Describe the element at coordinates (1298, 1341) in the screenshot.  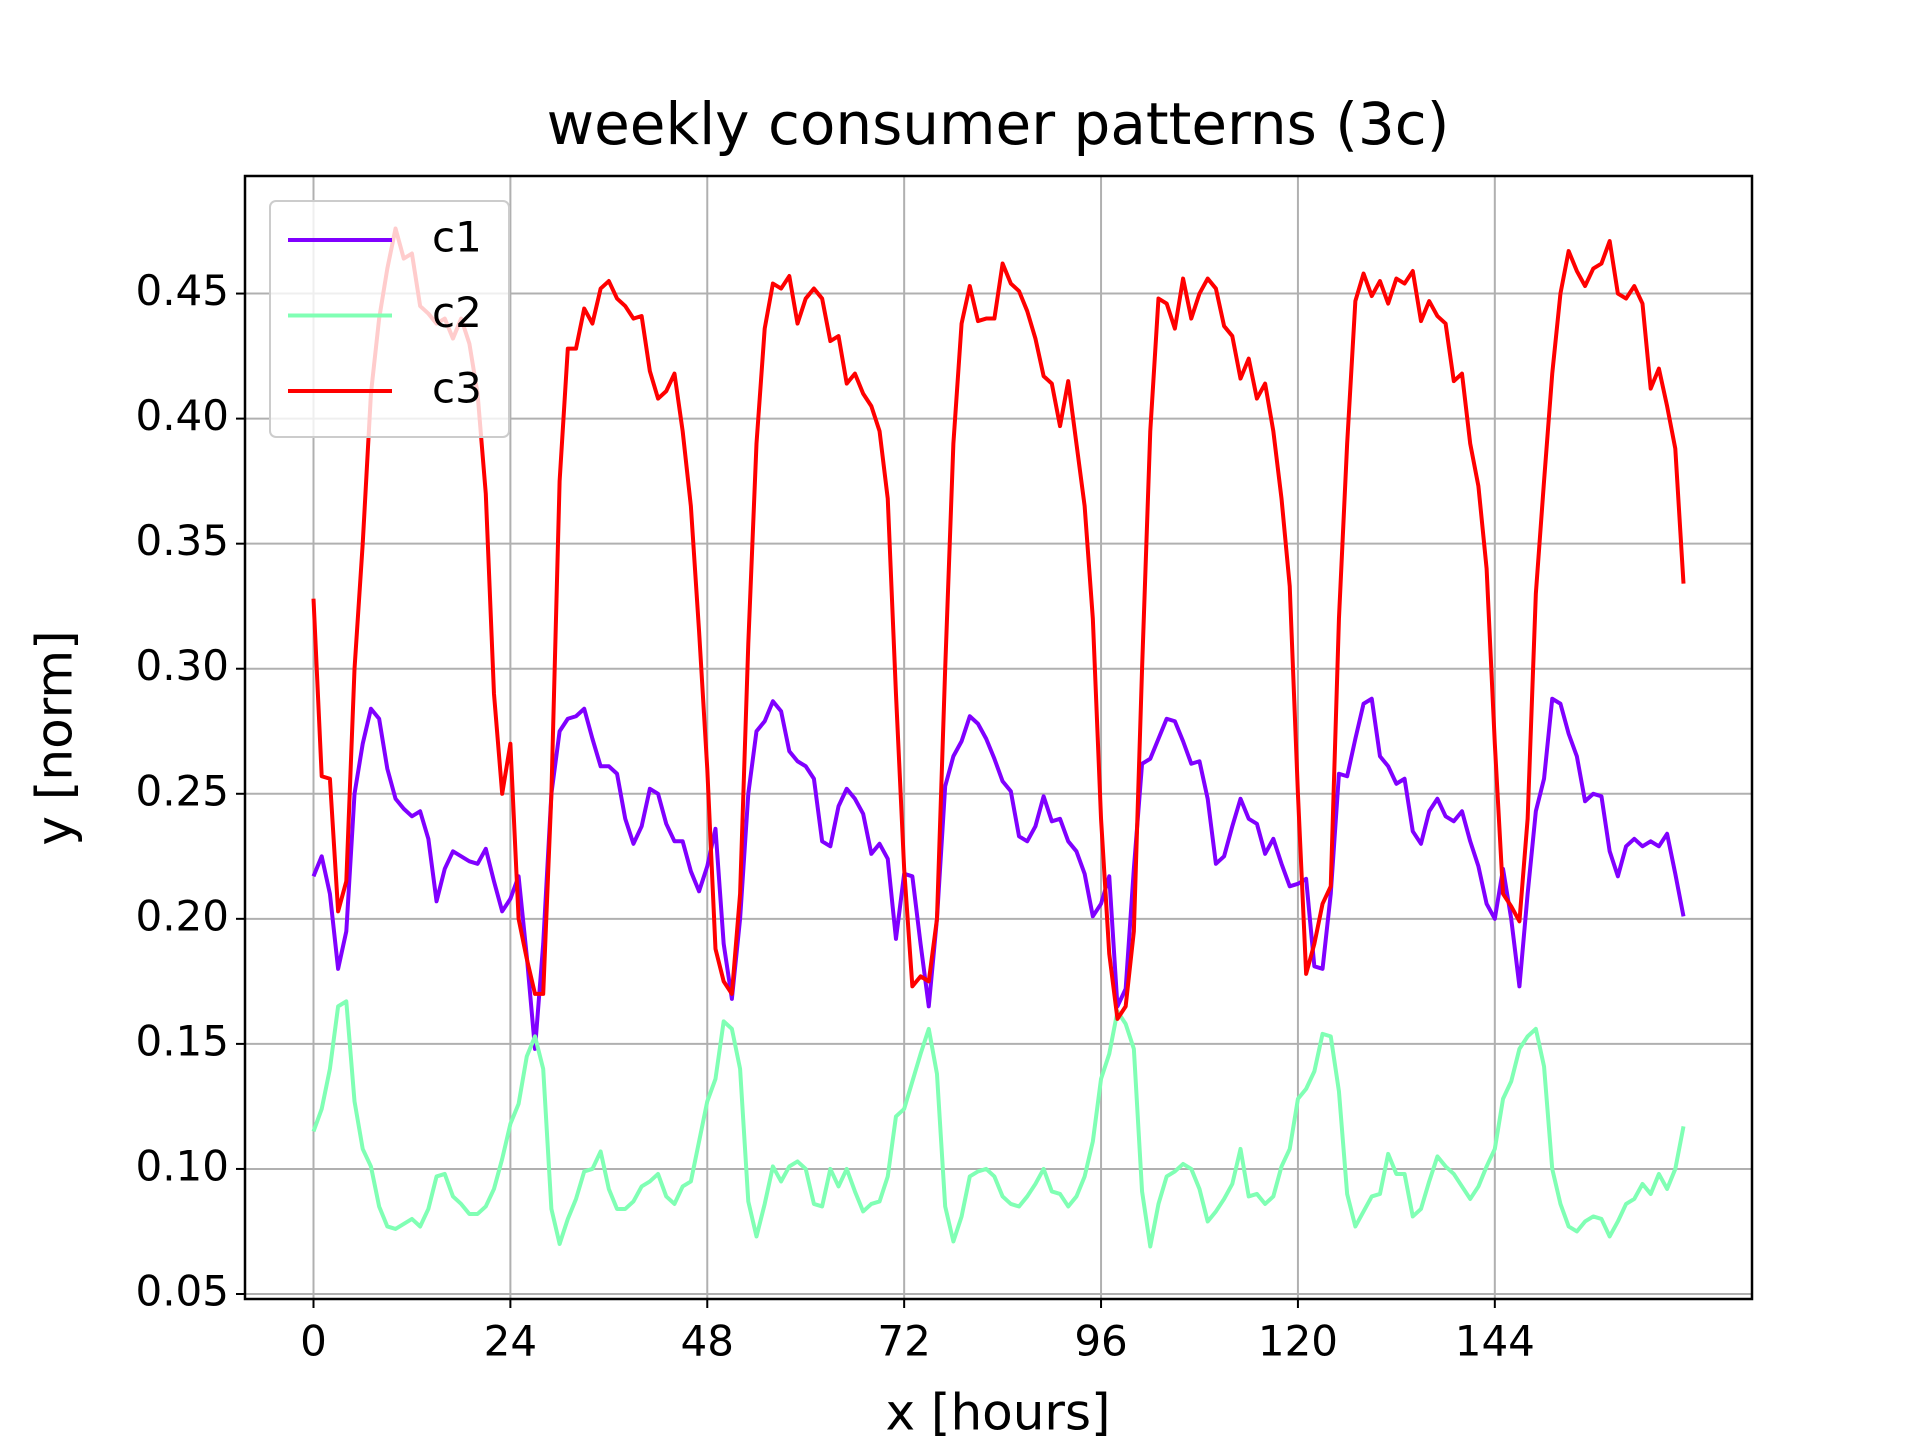
I see `x-tick-label: 120` at that location.